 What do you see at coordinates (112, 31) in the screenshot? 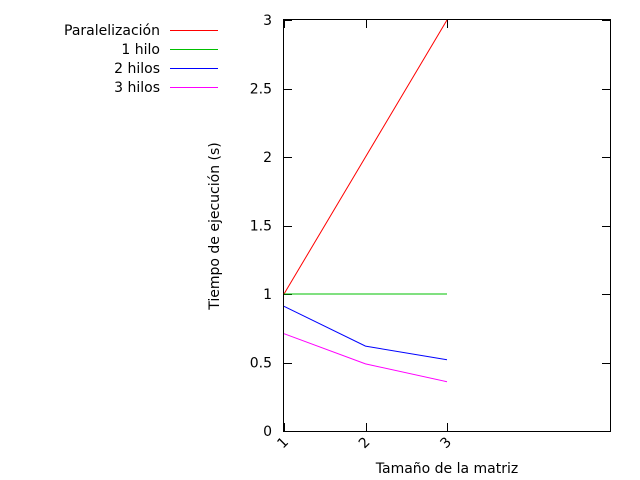
I see `legend-label: Paralelización` at bounding box center [112, 31].